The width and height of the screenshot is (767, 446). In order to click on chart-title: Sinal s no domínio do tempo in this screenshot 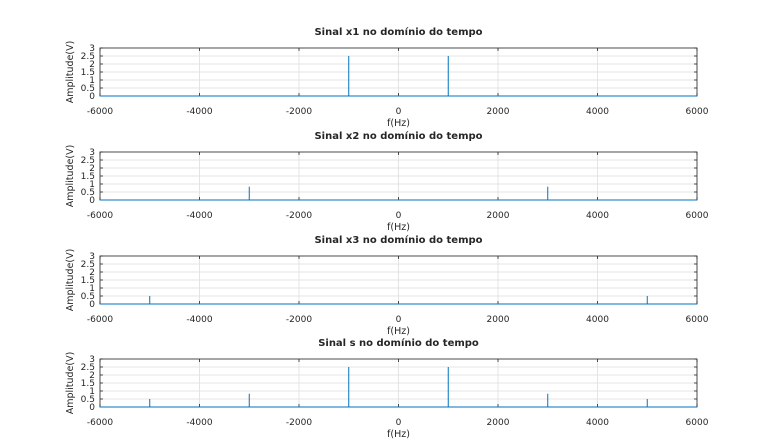, I will do `click(398, 343)`.